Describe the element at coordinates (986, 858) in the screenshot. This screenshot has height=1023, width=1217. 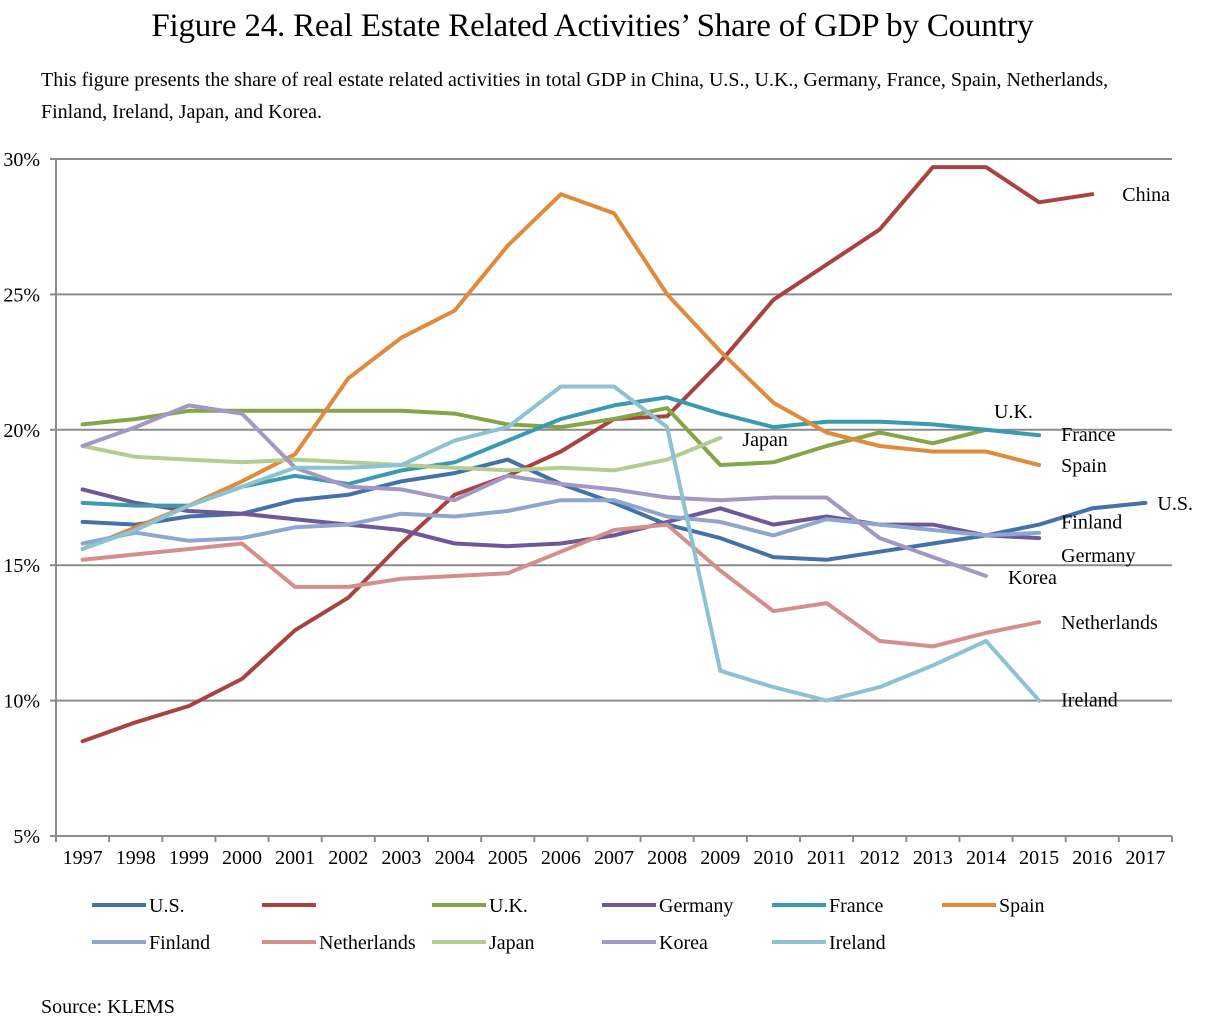
I see `x-tick-label: 2014` at that location.